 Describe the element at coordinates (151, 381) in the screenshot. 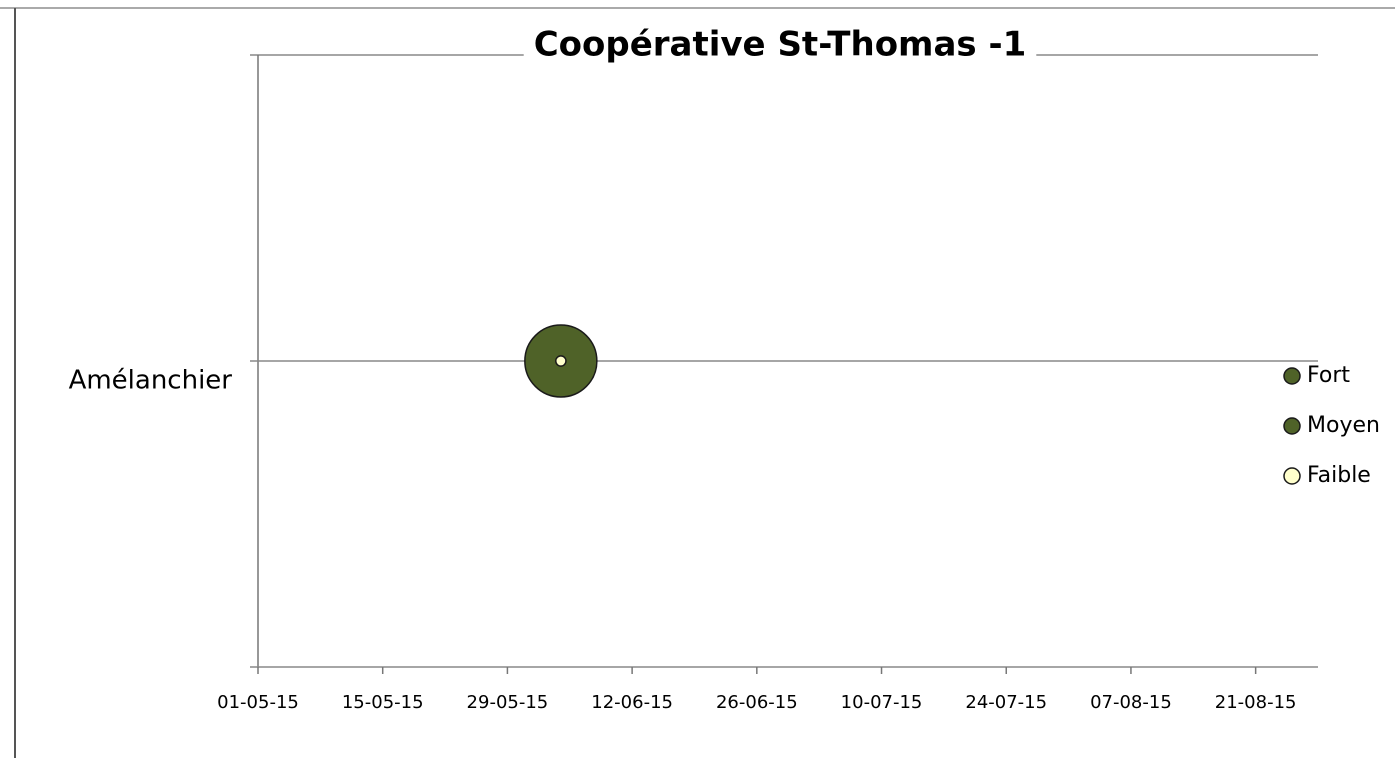

I see `y-tick-label: Amélanchier` at that location.